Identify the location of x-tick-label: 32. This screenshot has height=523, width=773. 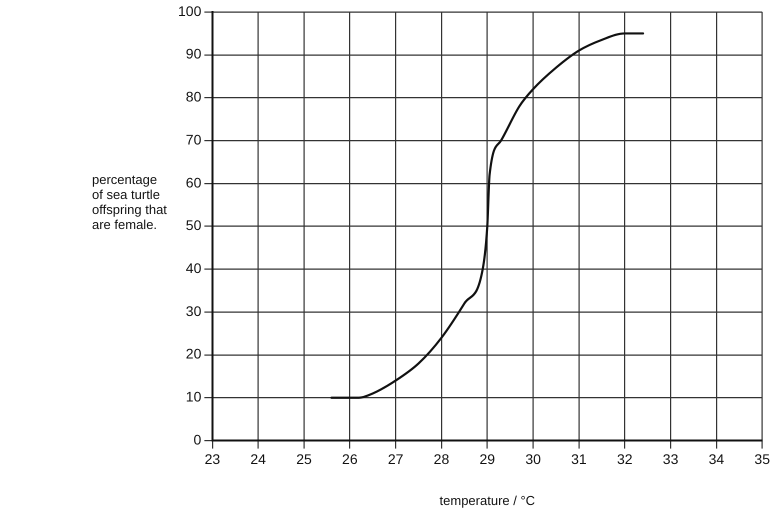
(624, 458).